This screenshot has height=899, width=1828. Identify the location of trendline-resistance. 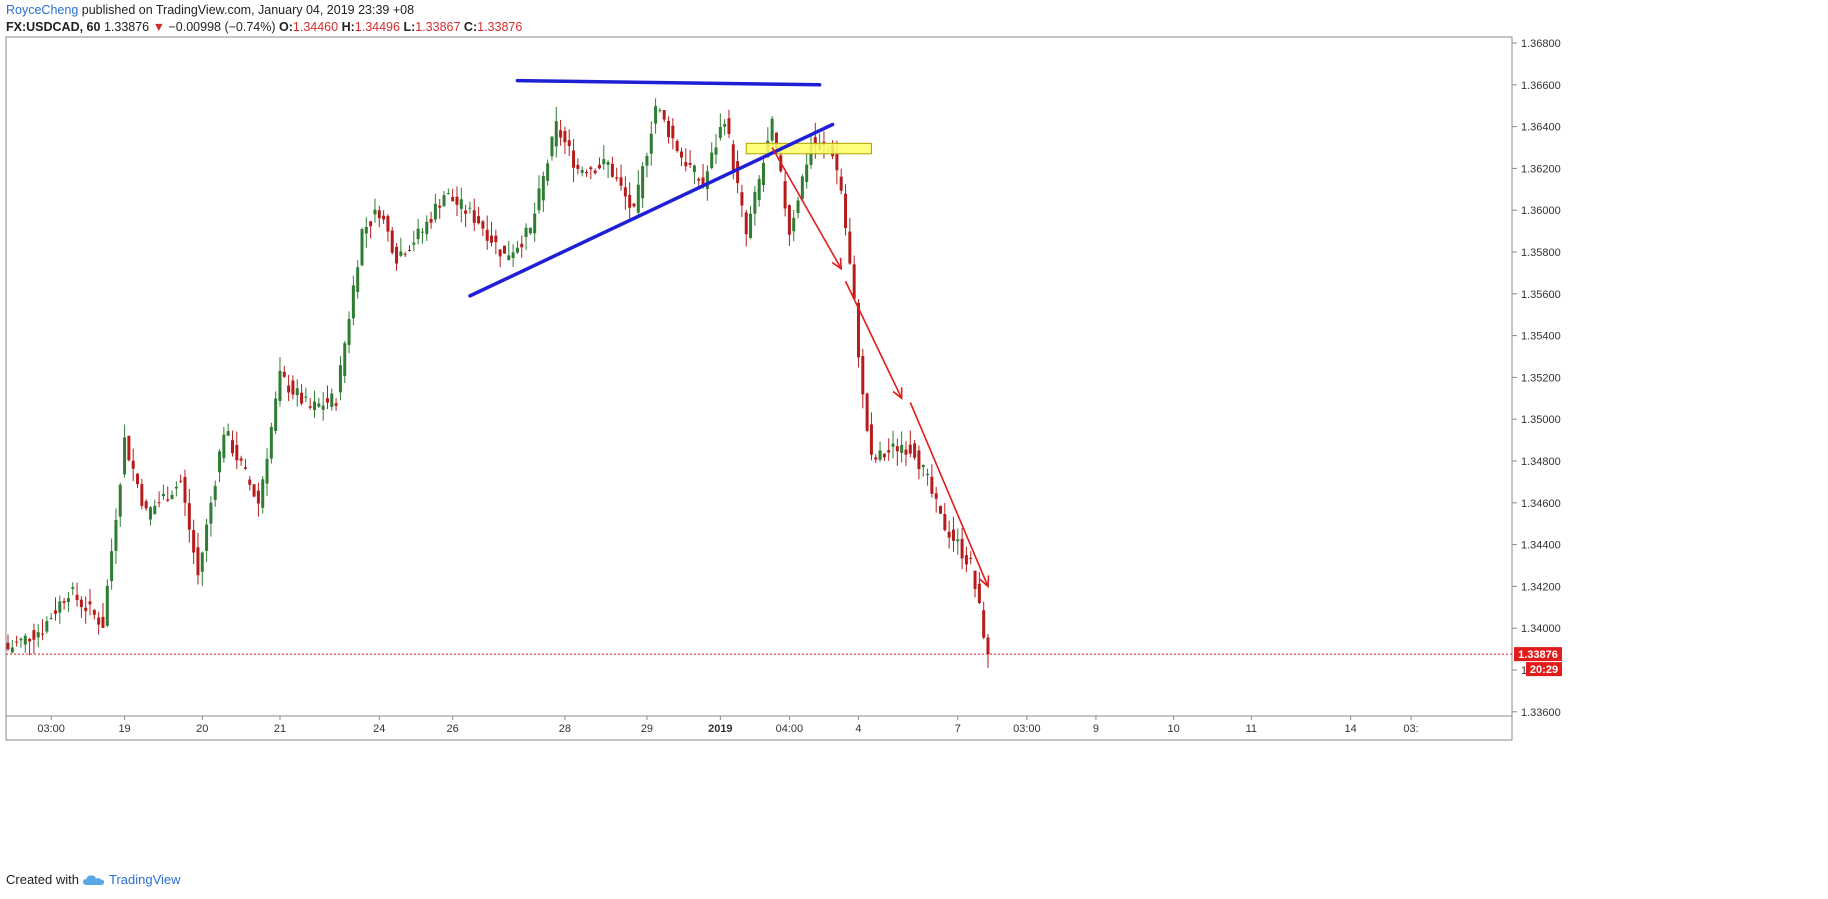
(668, 82).